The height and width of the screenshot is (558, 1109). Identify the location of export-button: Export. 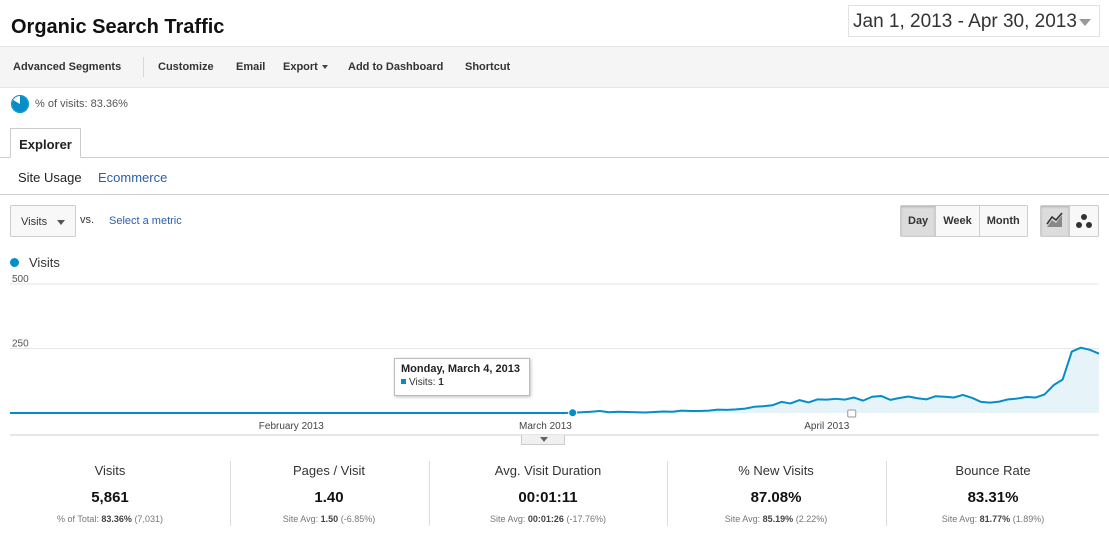
(305, 67).